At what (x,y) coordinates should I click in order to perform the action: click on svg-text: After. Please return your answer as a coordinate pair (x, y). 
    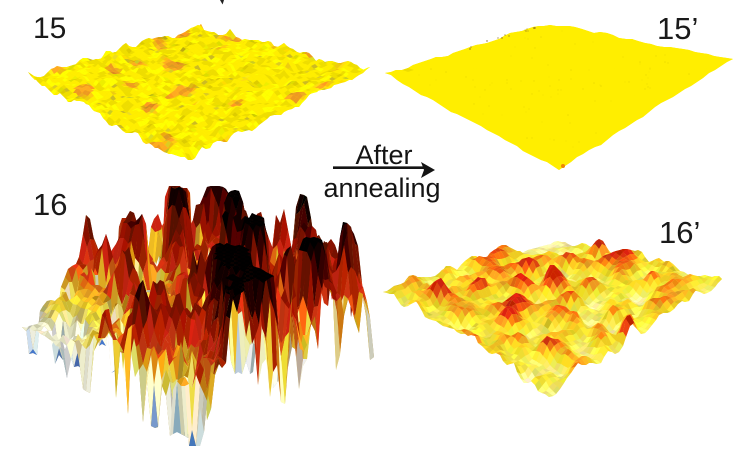
    Looking at the image, I should click on (383, 155).